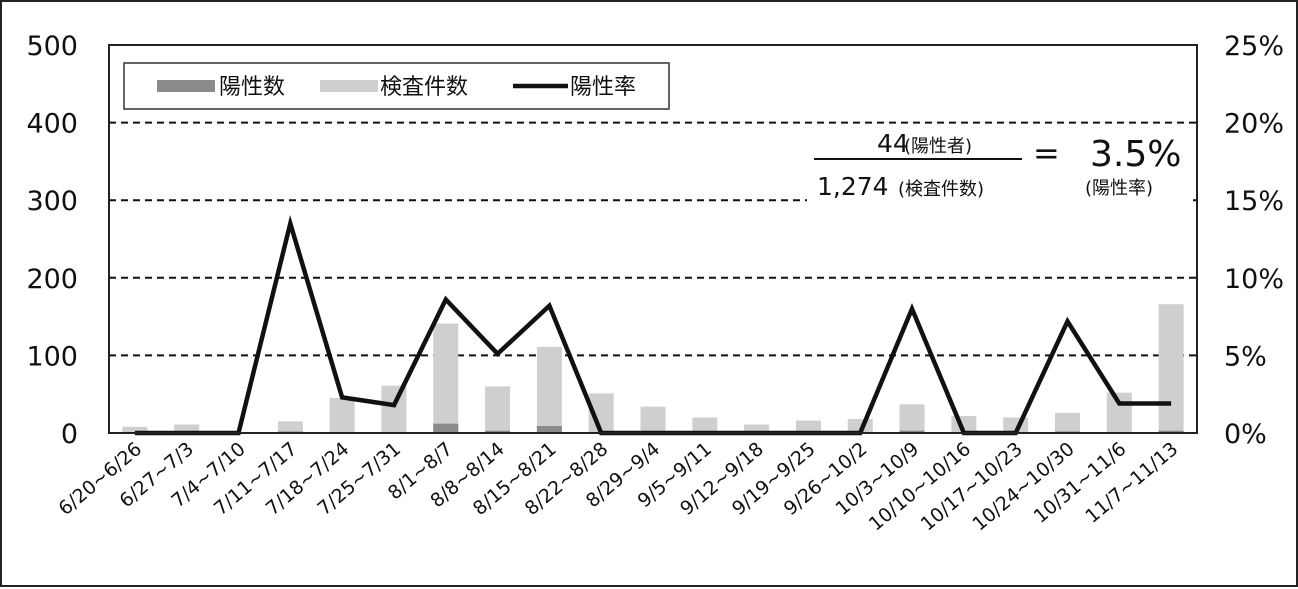  What do you see at coordinates (853, 186) in the screenshot?
I see `formula-denominator-value: 1,274` at bounding box center [853, 186].